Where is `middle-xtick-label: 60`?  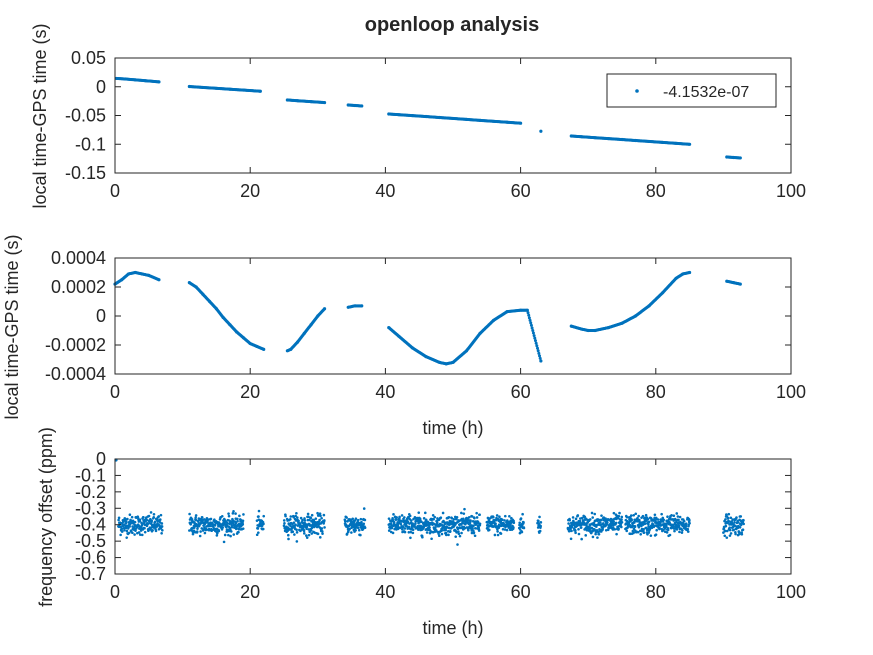 middle-xtick-label: 60 is located at coordinates (521, 392).